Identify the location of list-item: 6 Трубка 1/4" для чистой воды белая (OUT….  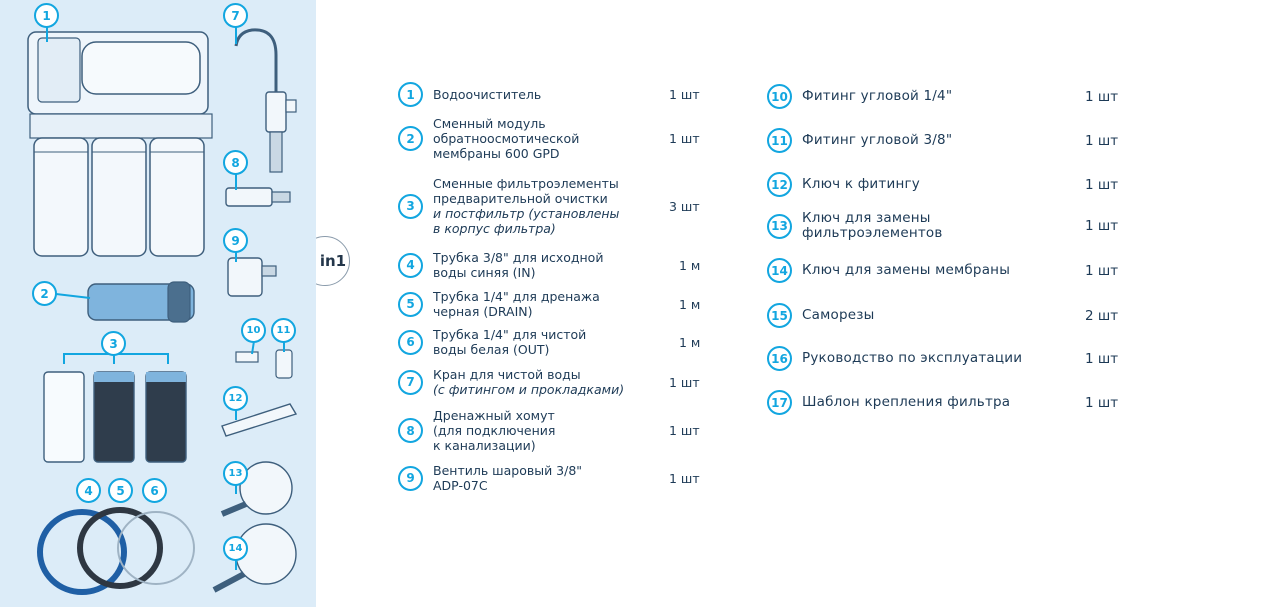
(549, 342).